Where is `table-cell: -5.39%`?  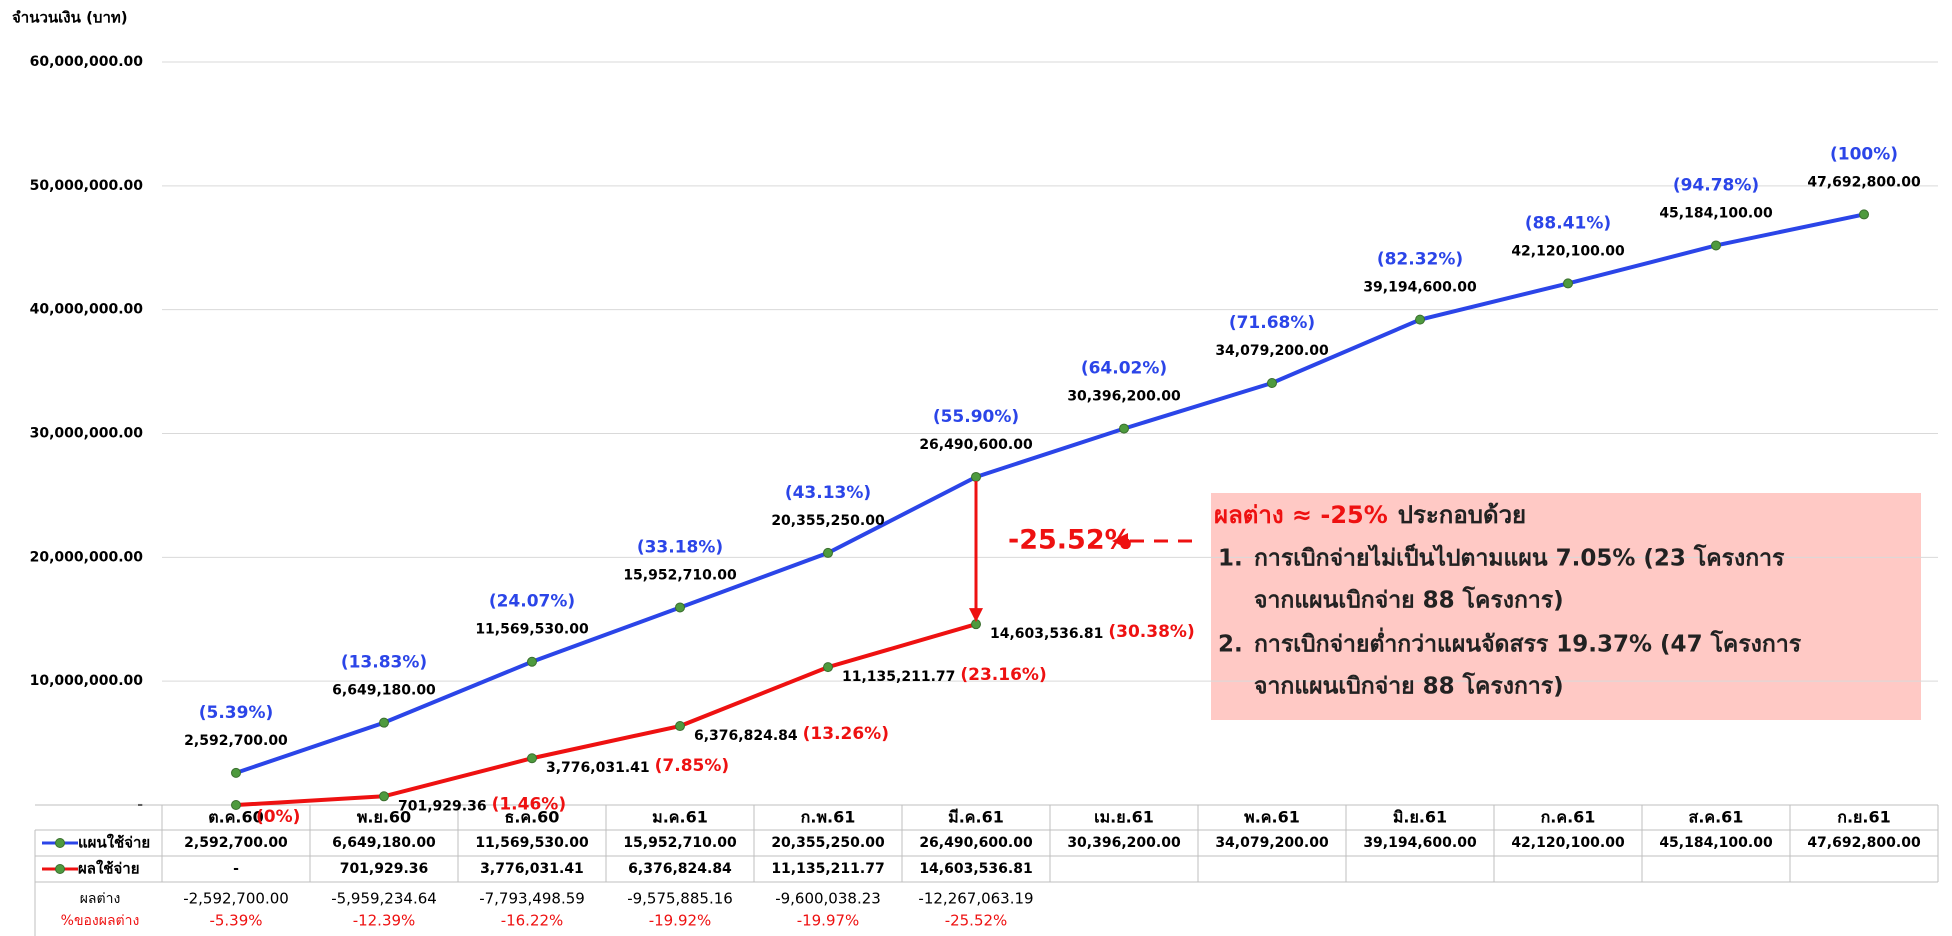
table-cell: -5.39% is located at coordinates (235, 921).